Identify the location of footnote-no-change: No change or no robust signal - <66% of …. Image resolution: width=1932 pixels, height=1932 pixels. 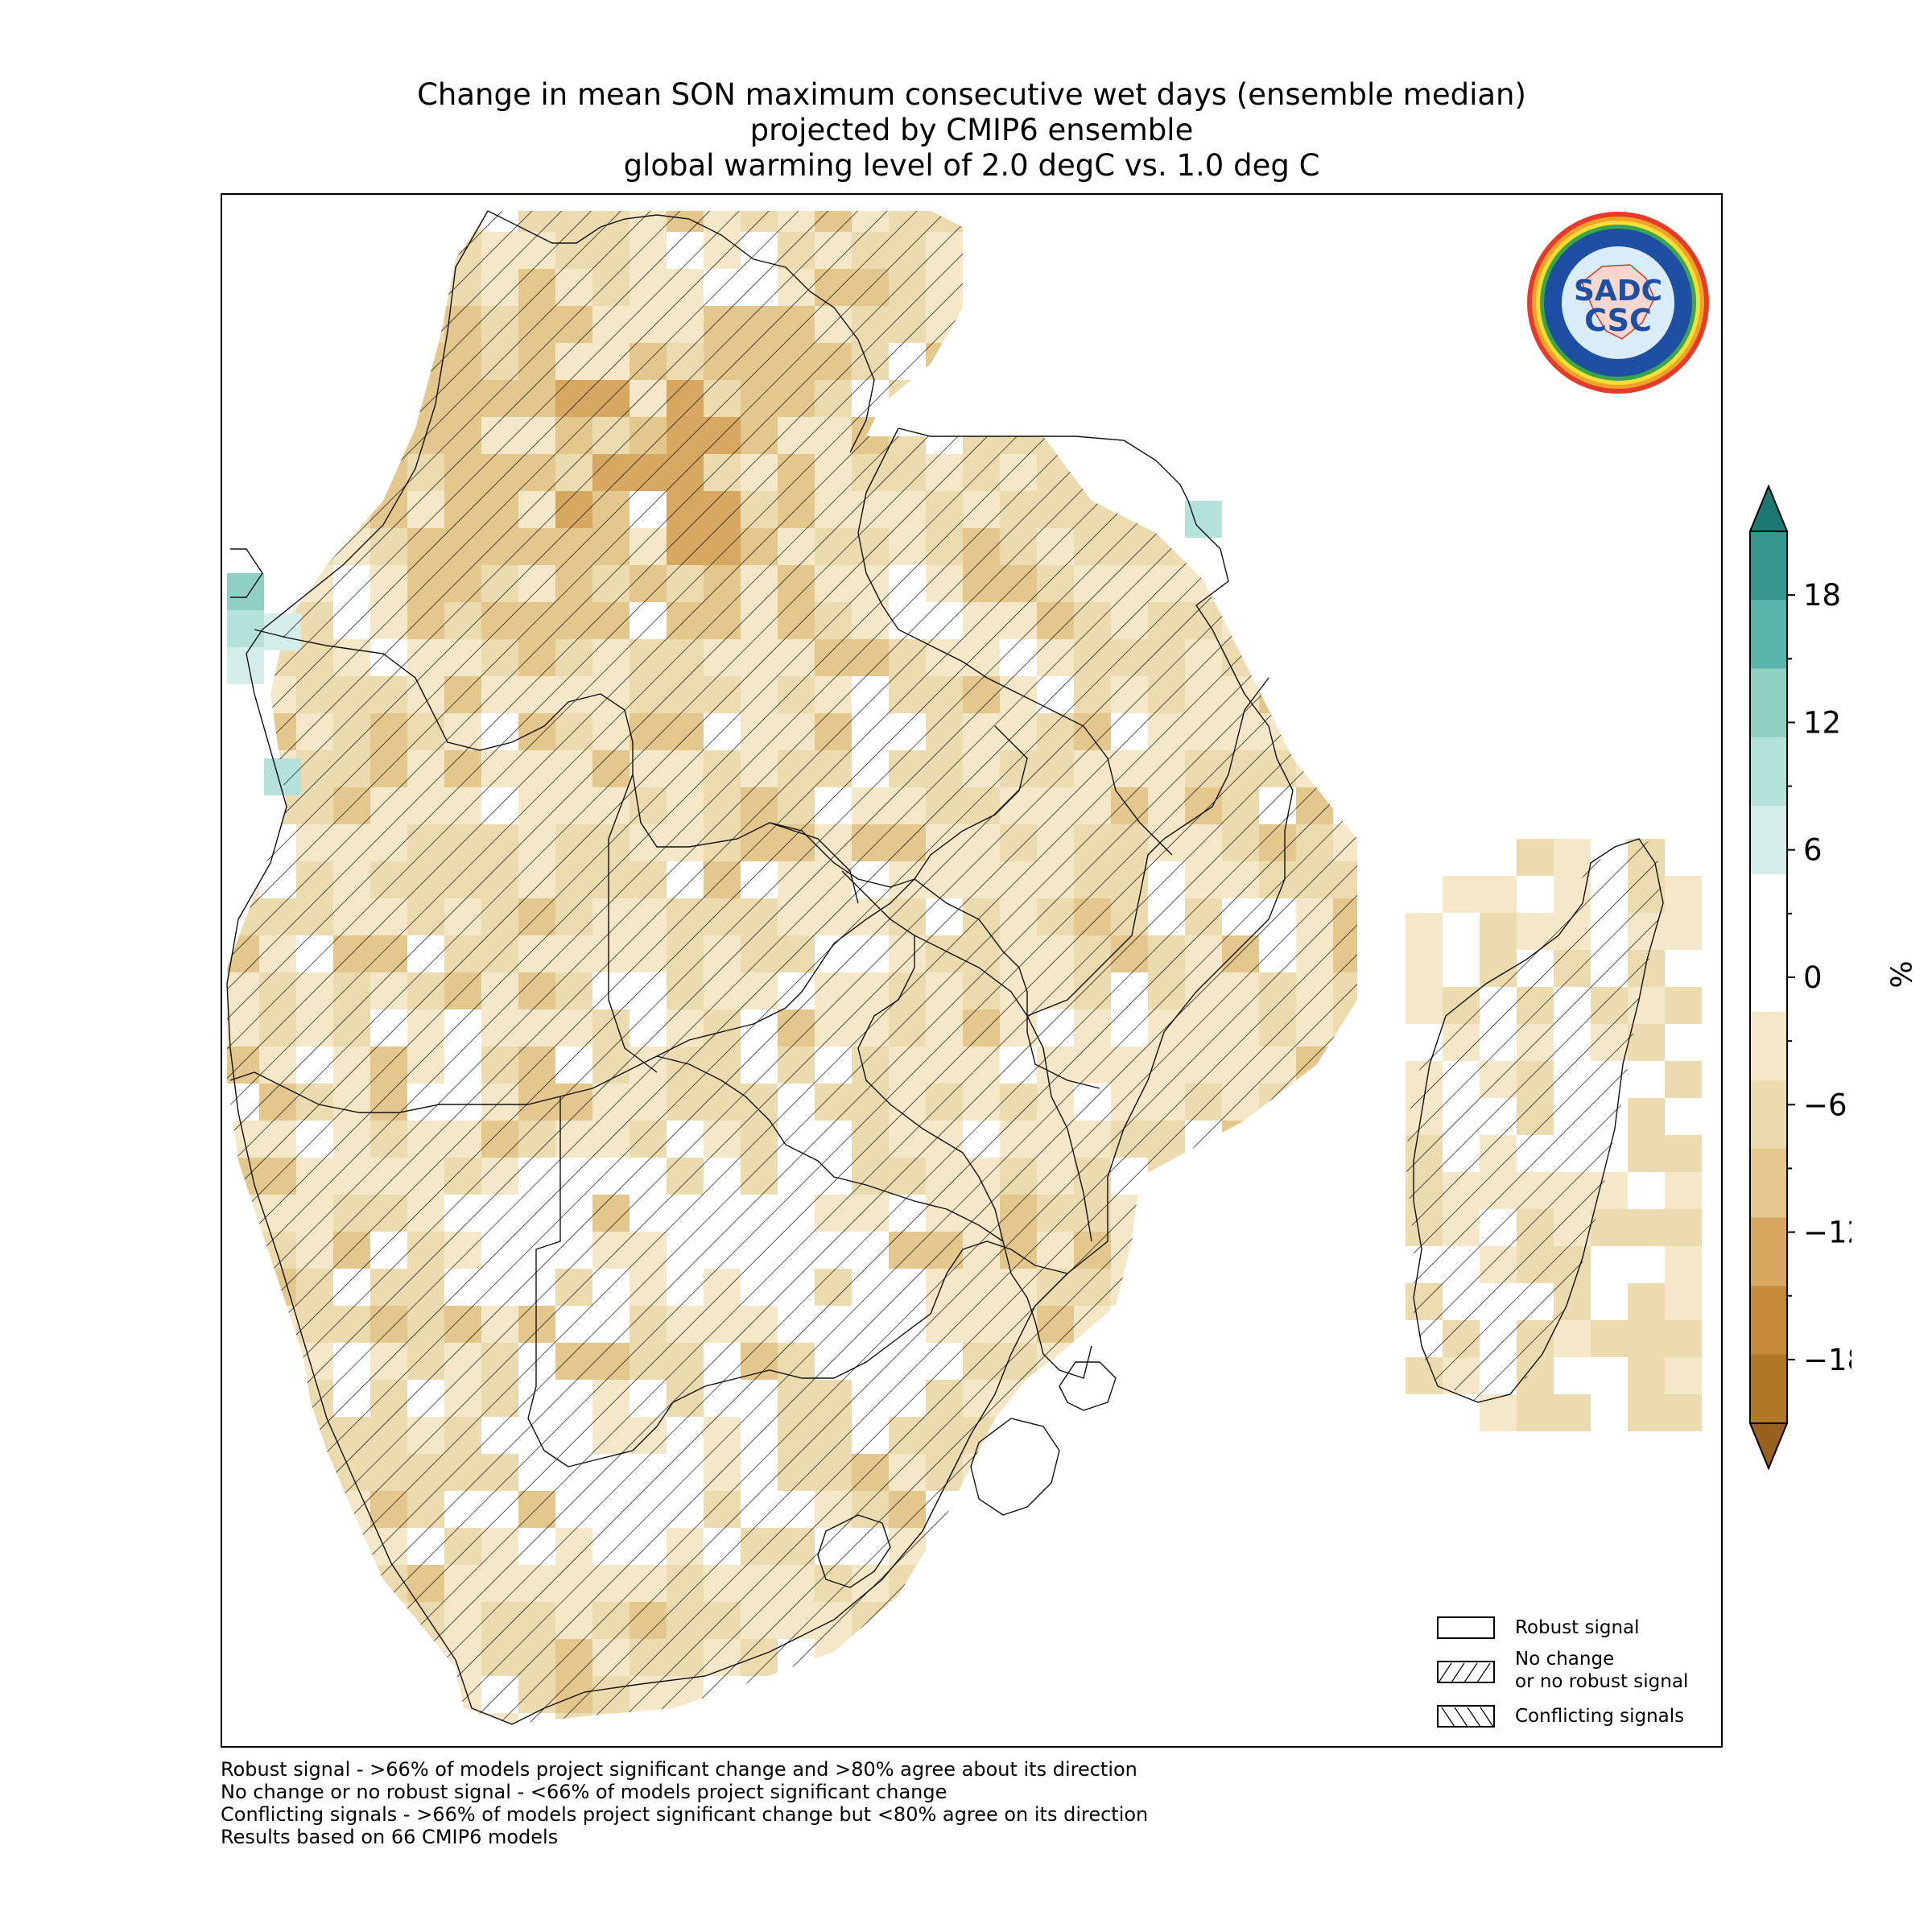
(584, 1792).